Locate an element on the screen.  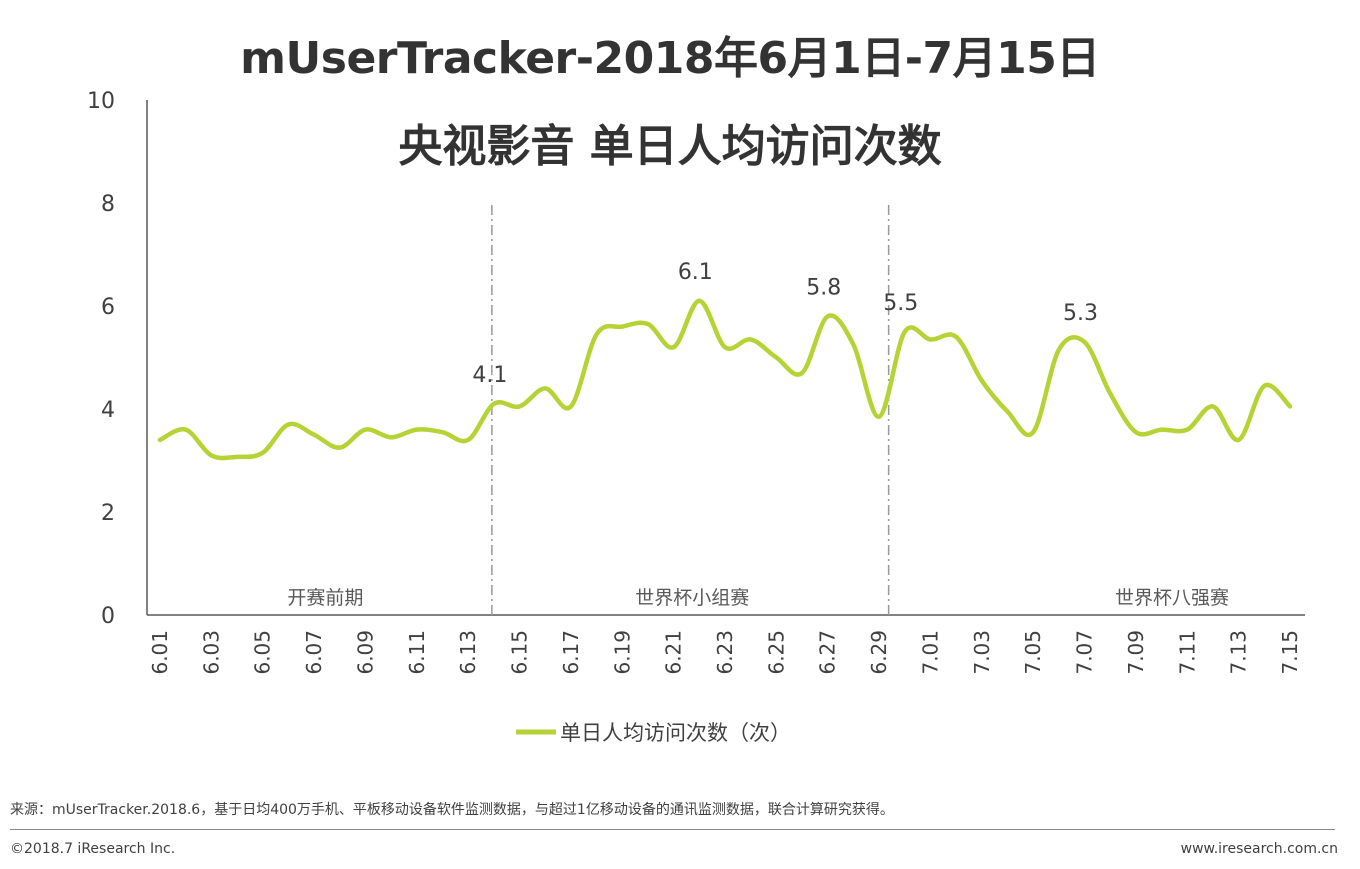
data-label: 5.3 is located at coordinates (1080, 313).